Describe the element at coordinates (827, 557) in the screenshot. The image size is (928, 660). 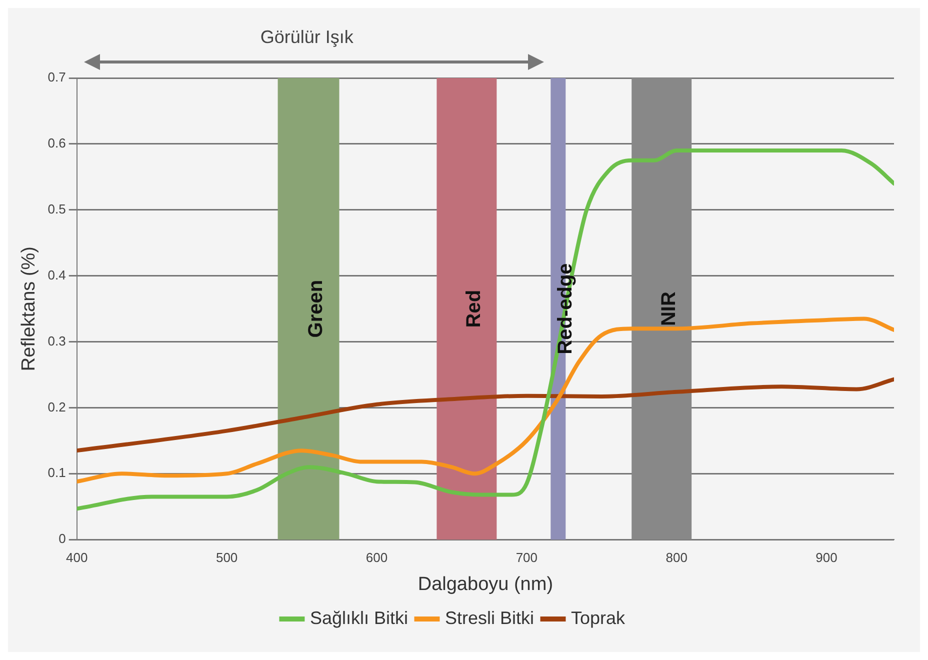
I see `x-tick-label: 900` at that location.